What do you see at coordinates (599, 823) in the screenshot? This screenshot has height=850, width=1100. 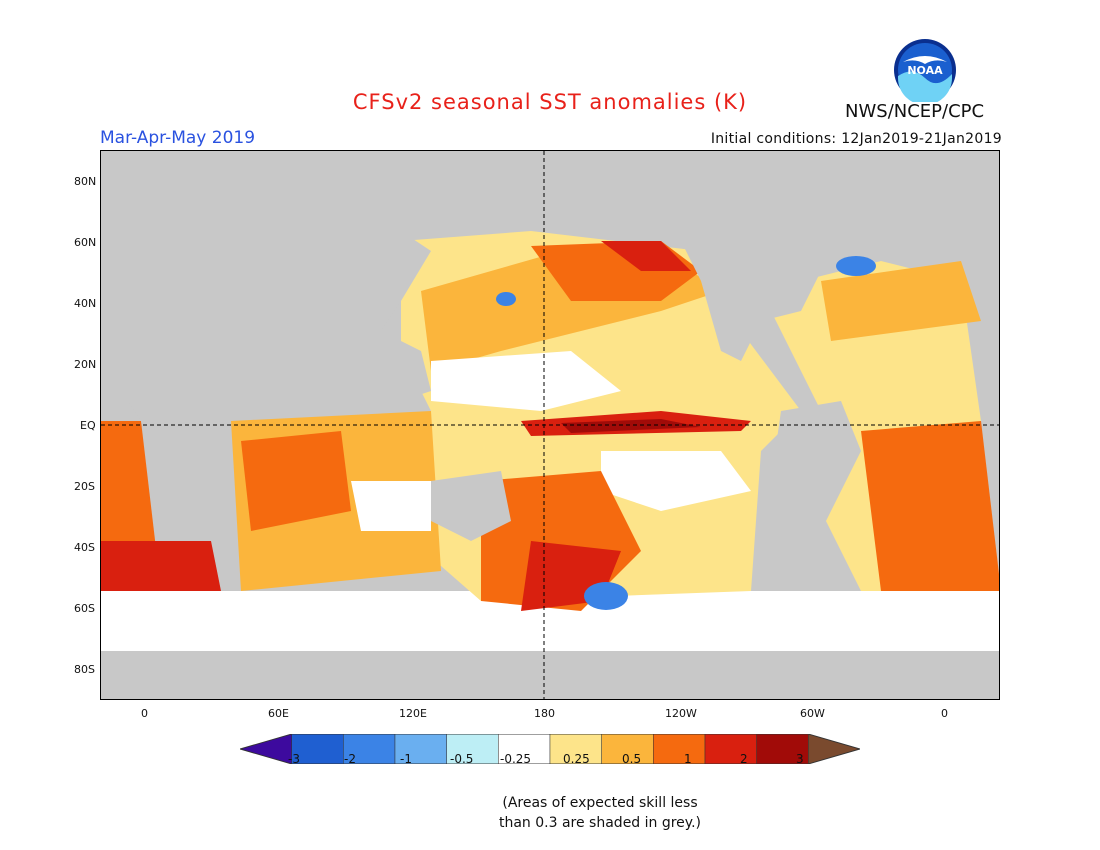 I see `skill-note-line2: than 0.3 are shaded in grey.)` at bounding box center [599, 823].